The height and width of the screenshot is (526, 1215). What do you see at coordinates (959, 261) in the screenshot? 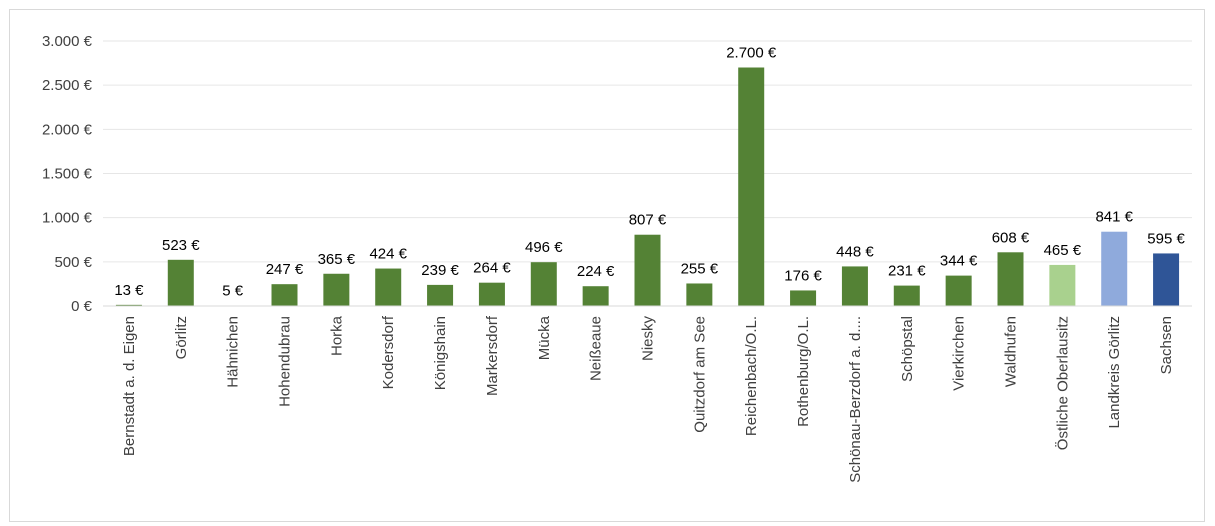
I see `data-label: 344 €` at bounding box center [959, 261].